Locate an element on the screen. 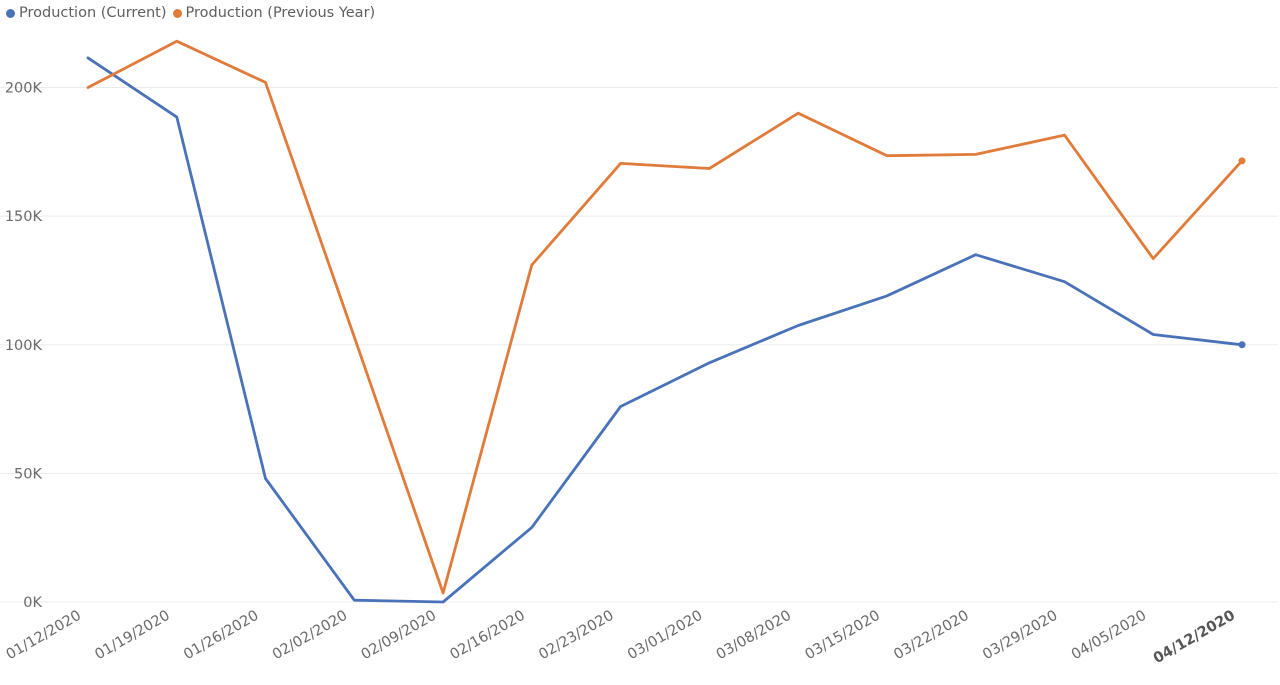 This screenshot has width=1280, height=685. x-tick-label: 02/16/2020 is located at coordinates (487, 636).